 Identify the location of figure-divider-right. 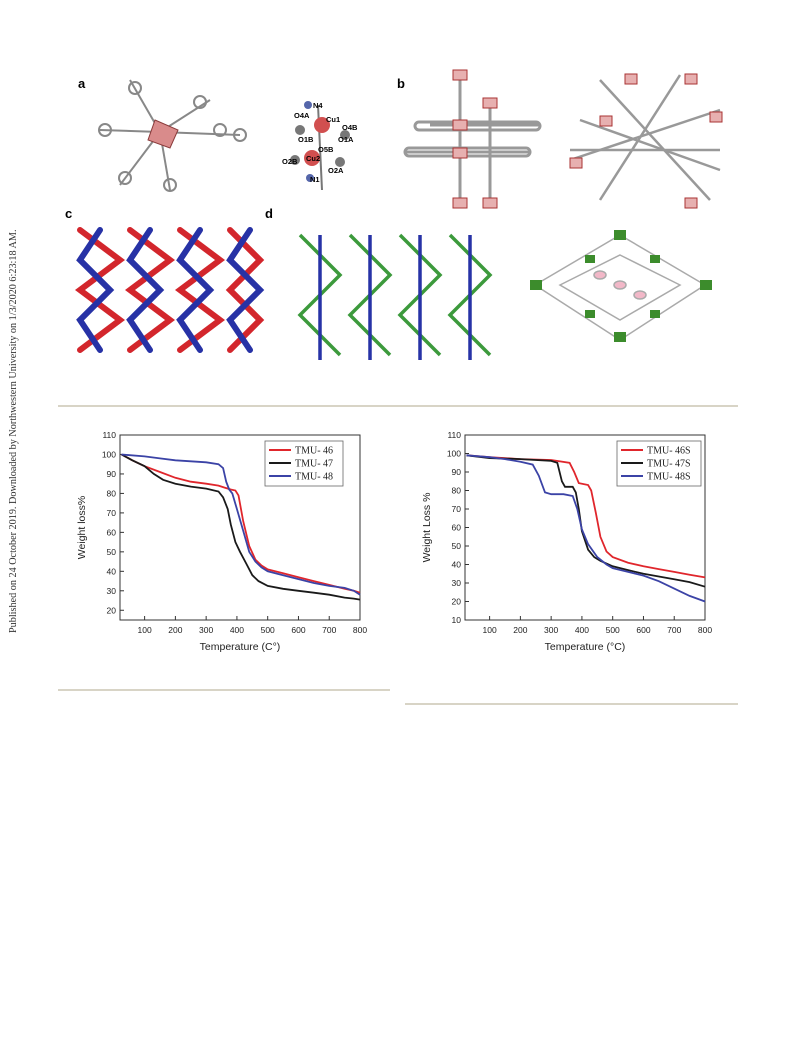
(571, 704).